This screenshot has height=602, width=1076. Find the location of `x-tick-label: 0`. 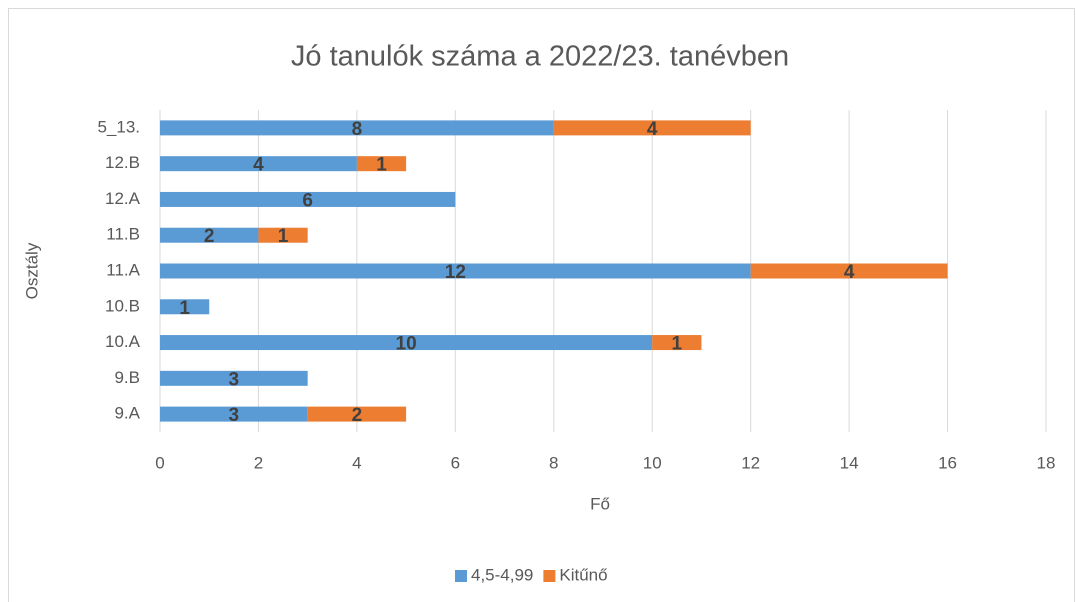

x-tick-label: 0 is located at coordinates (159, 462).